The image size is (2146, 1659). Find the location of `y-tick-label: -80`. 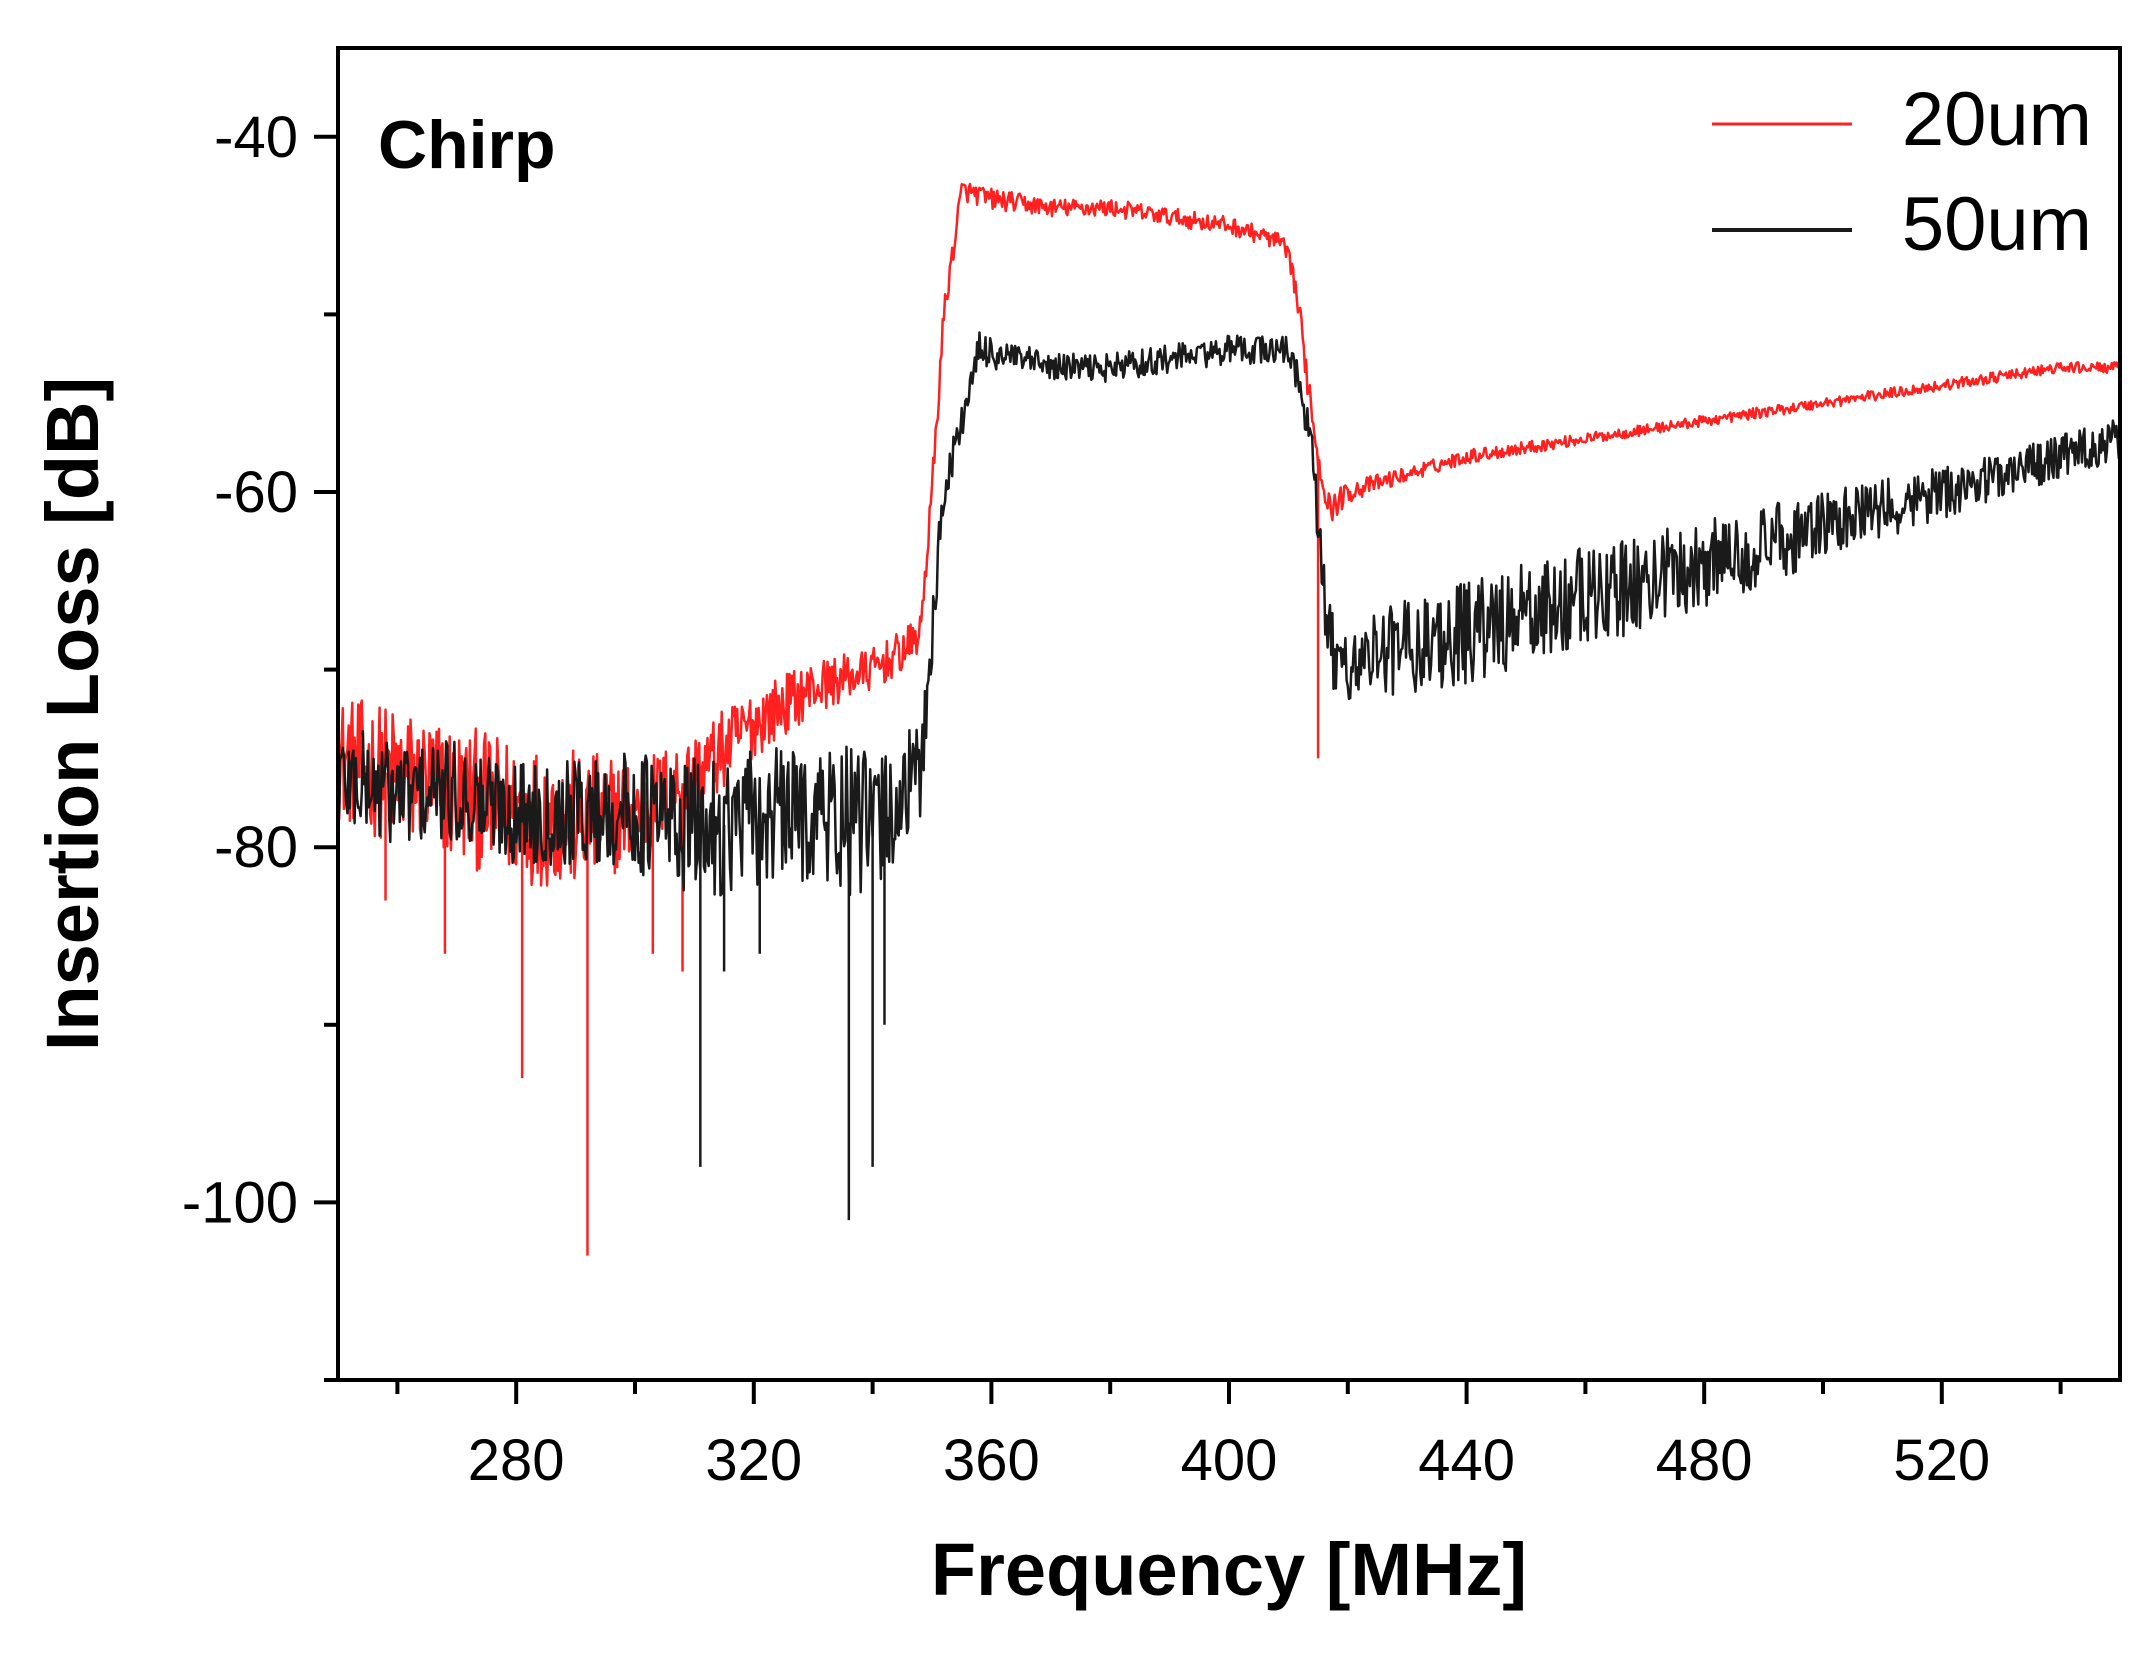

y-tick-label: -80 is located at coordinates (256, 847).